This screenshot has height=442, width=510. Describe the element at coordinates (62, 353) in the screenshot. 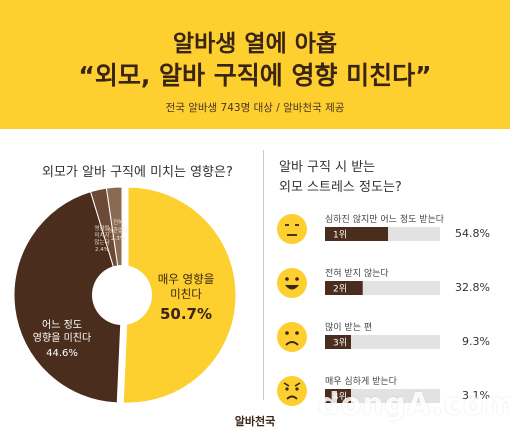

I see `pie-label-mid-pct: 44.6%` at that location.